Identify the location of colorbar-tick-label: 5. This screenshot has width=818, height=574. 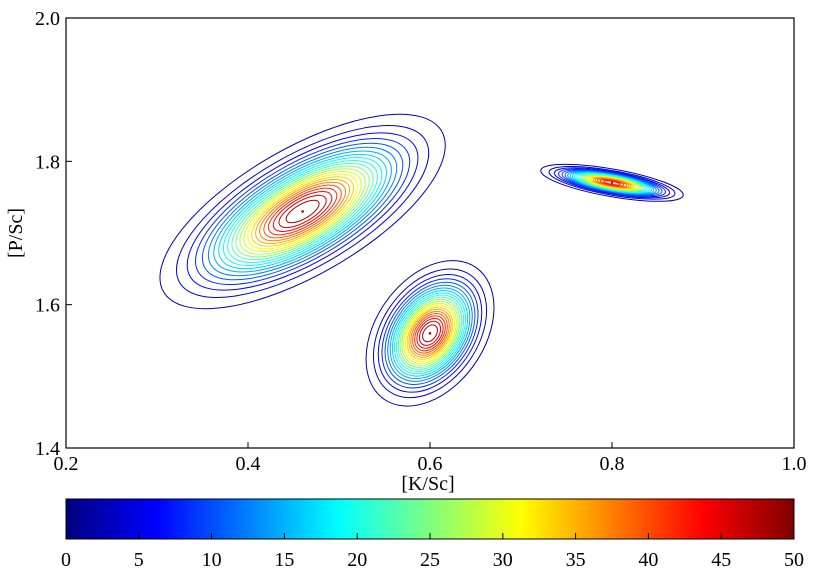
(139, 560).